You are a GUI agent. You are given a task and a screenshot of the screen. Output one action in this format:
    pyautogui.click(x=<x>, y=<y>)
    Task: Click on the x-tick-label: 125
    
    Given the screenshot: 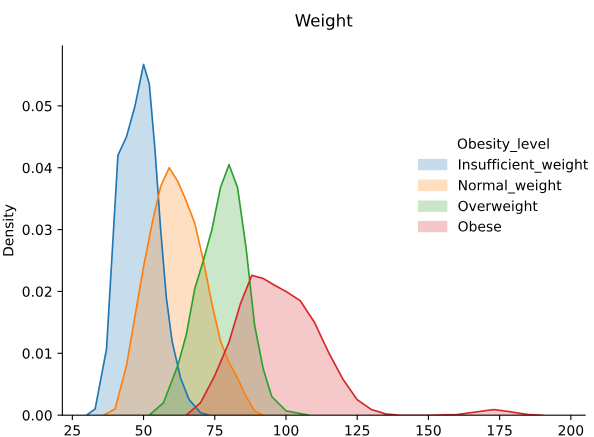 What is the action you would take?
    pyautogui.click(x=357, y=430)
    